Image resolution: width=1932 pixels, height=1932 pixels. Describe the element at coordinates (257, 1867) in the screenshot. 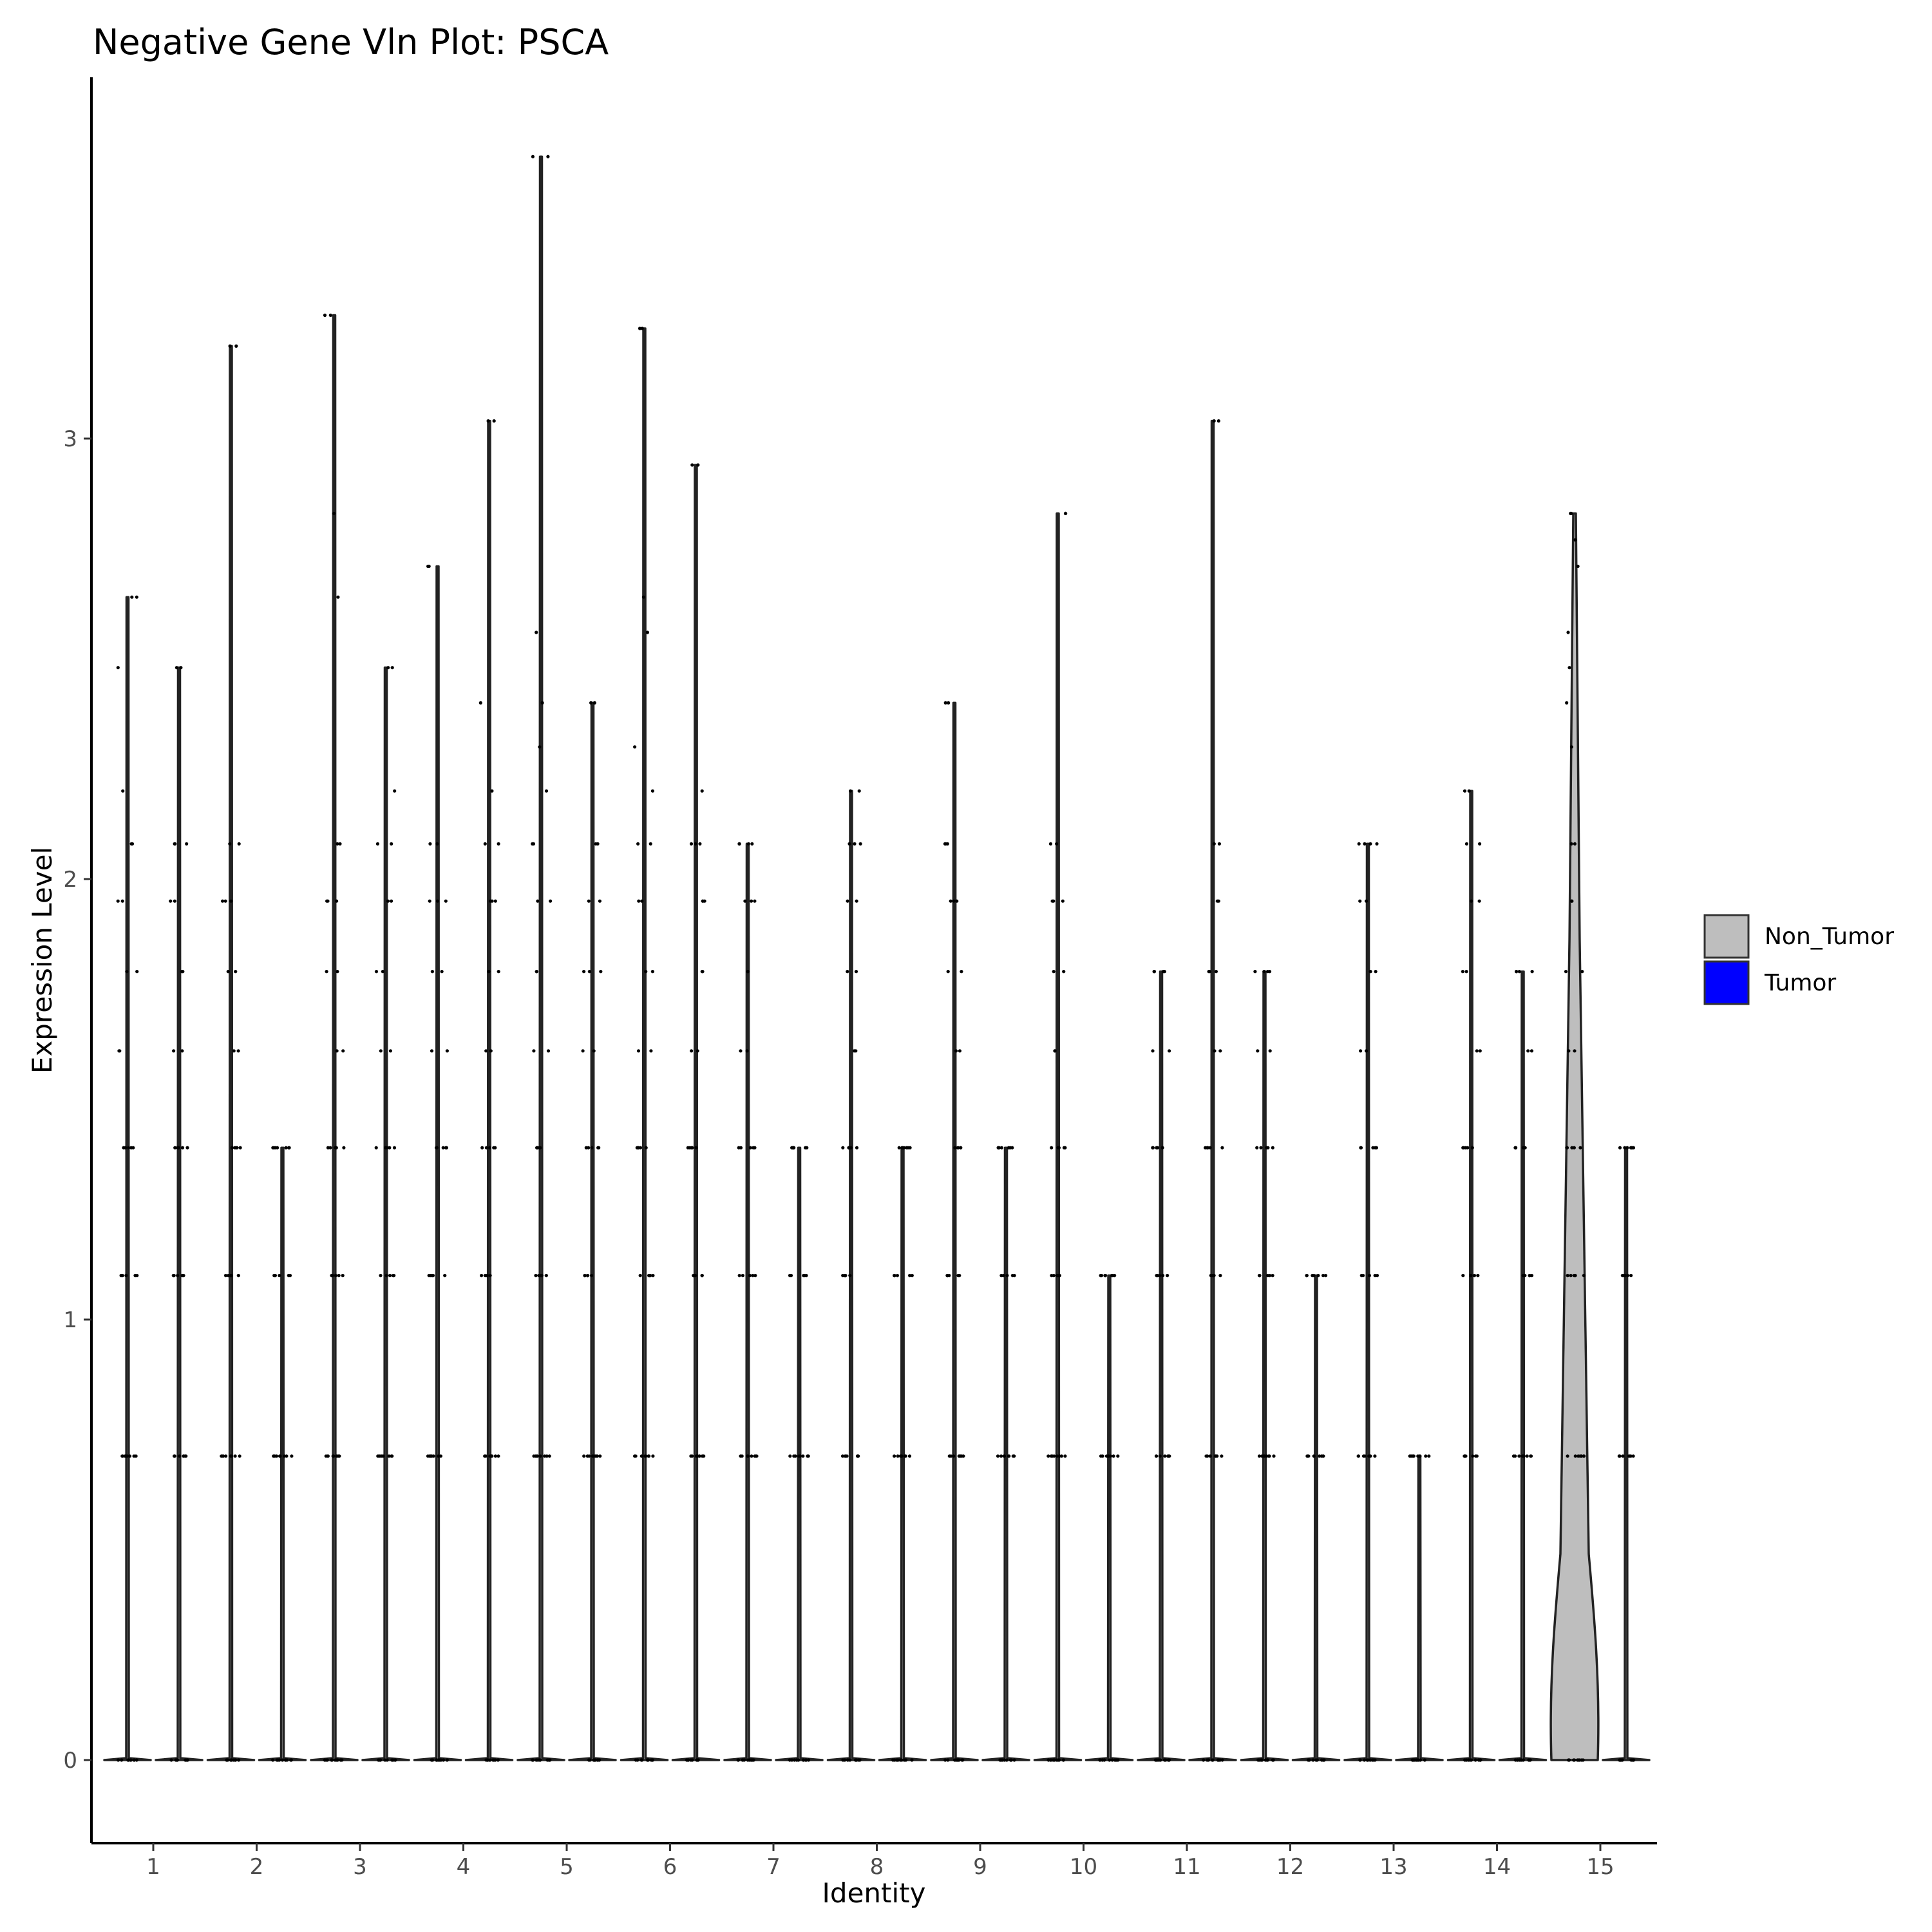

I see `x-tick-label: 2` at that location.